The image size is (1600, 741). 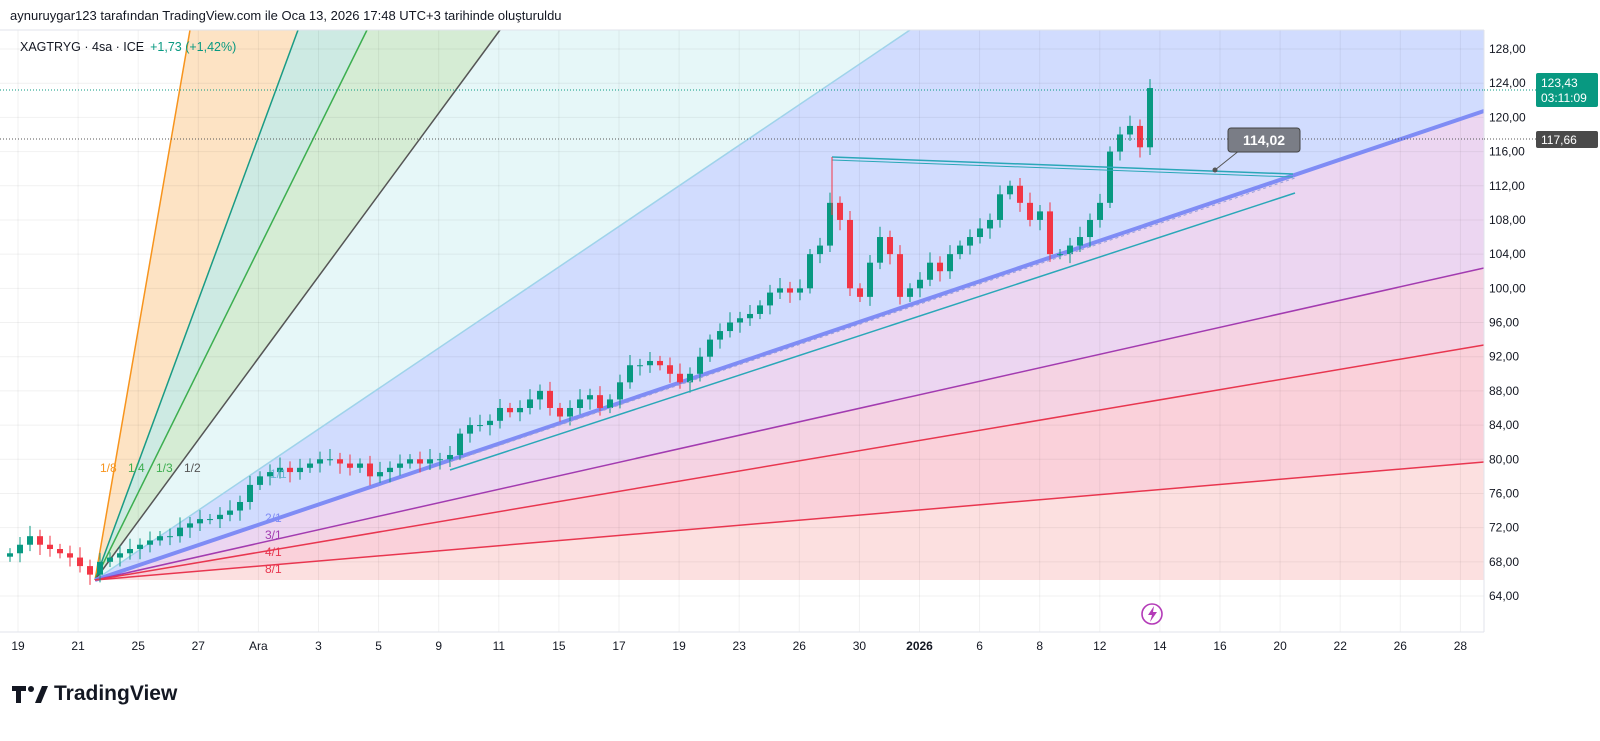 I want to click on price-tick: 88,00, so click(x=1504, y=391).